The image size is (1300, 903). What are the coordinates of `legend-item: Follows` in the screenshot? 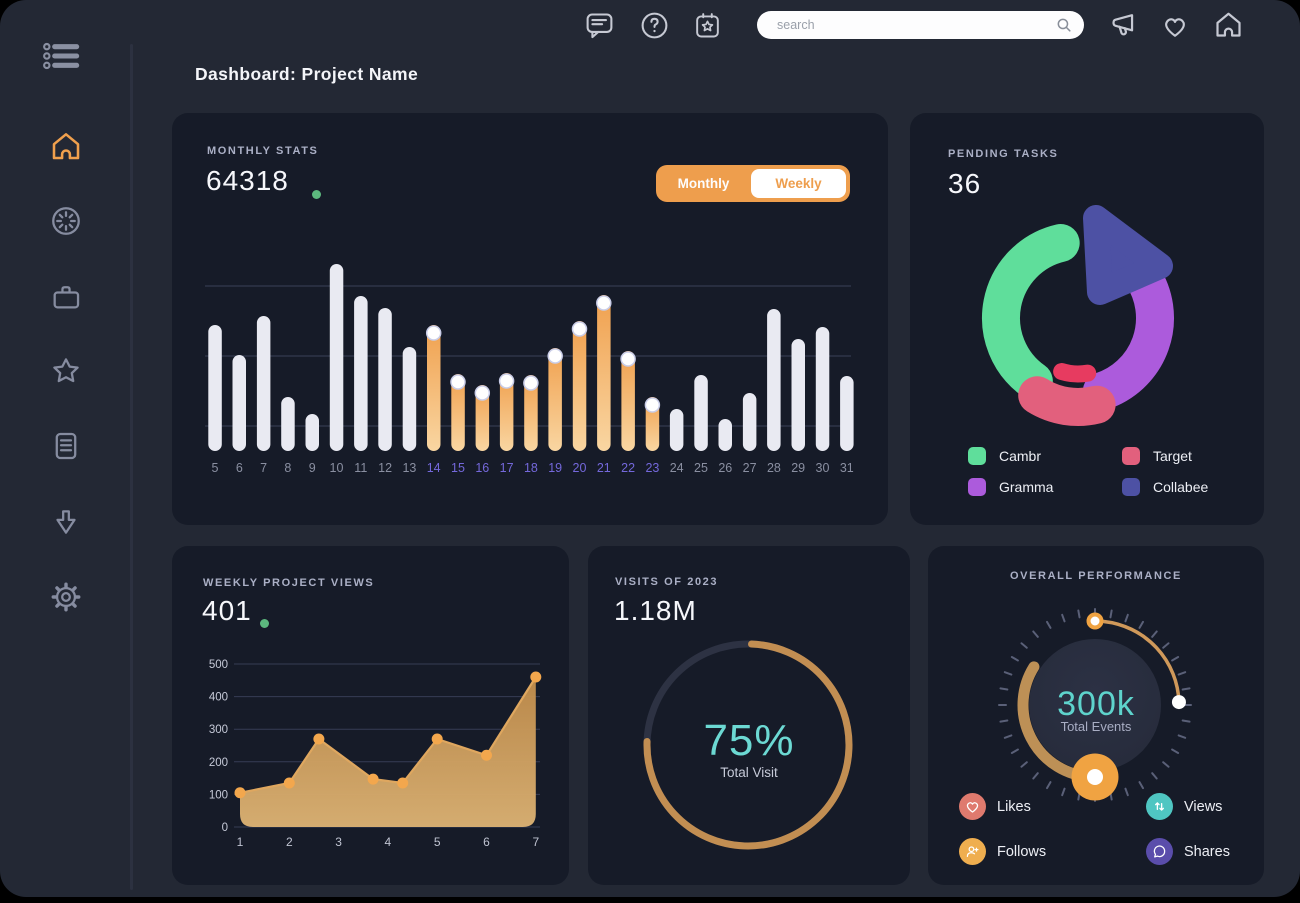 It's located at (1002, 851).